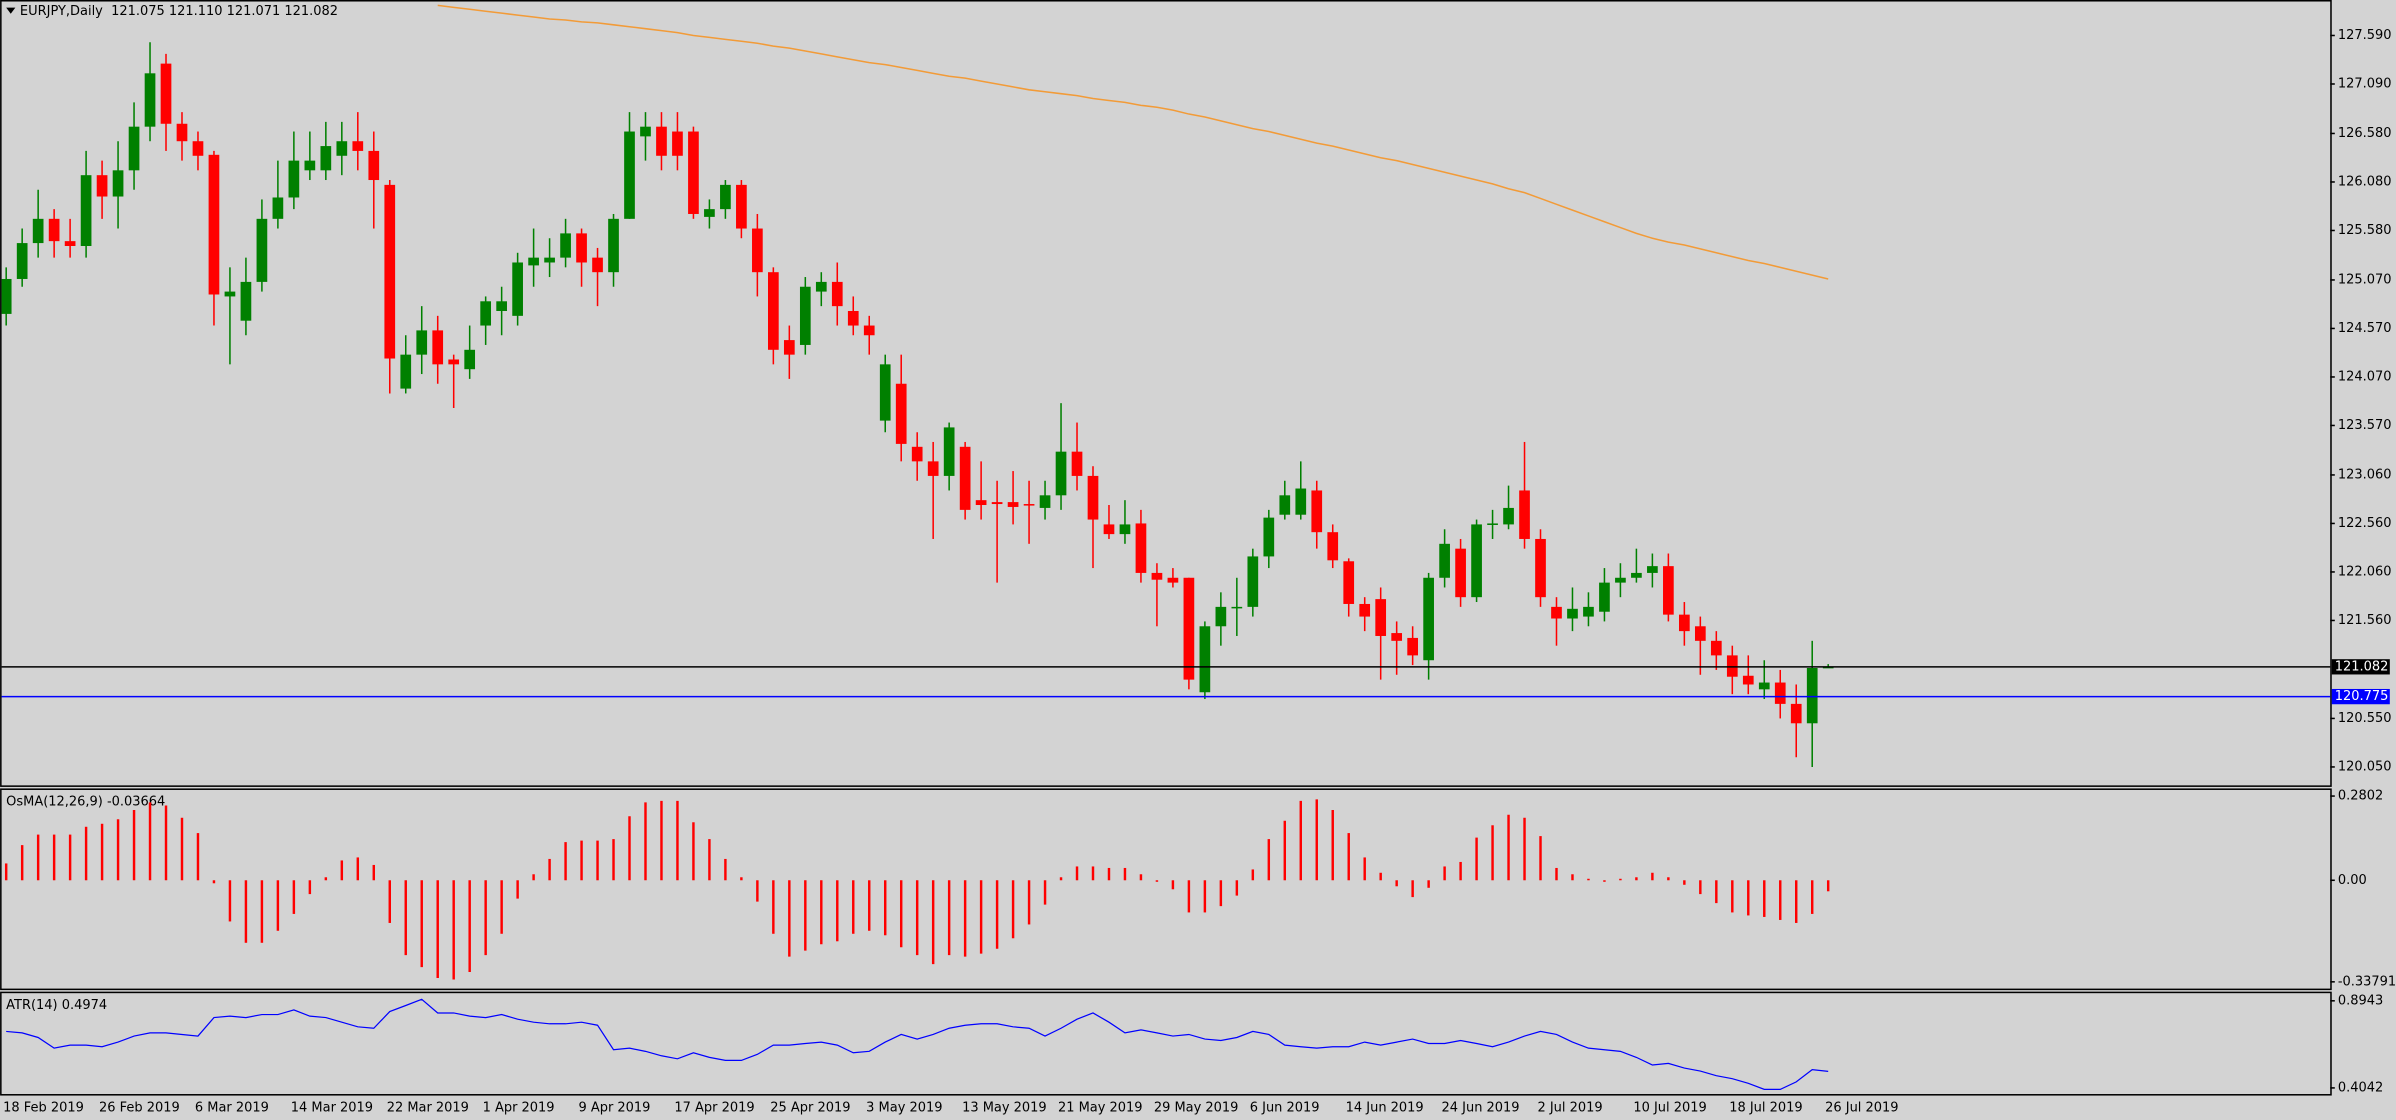 The height and width of the screenshot is (1120, 2396). I want to click on price-box-label: 121.082, so click(2362, 666).